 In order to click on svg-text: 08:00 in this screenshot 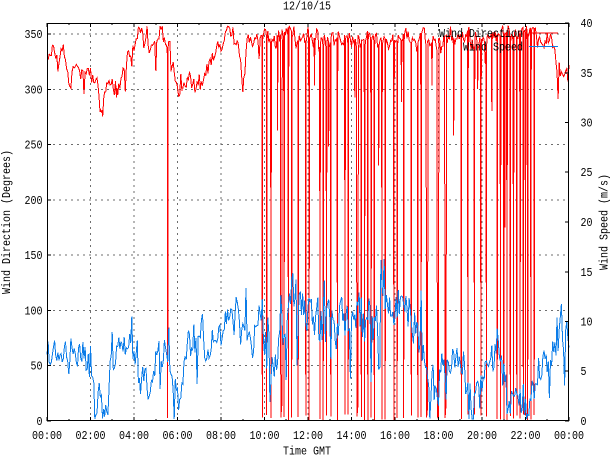, I will do `click(221, 436)`.